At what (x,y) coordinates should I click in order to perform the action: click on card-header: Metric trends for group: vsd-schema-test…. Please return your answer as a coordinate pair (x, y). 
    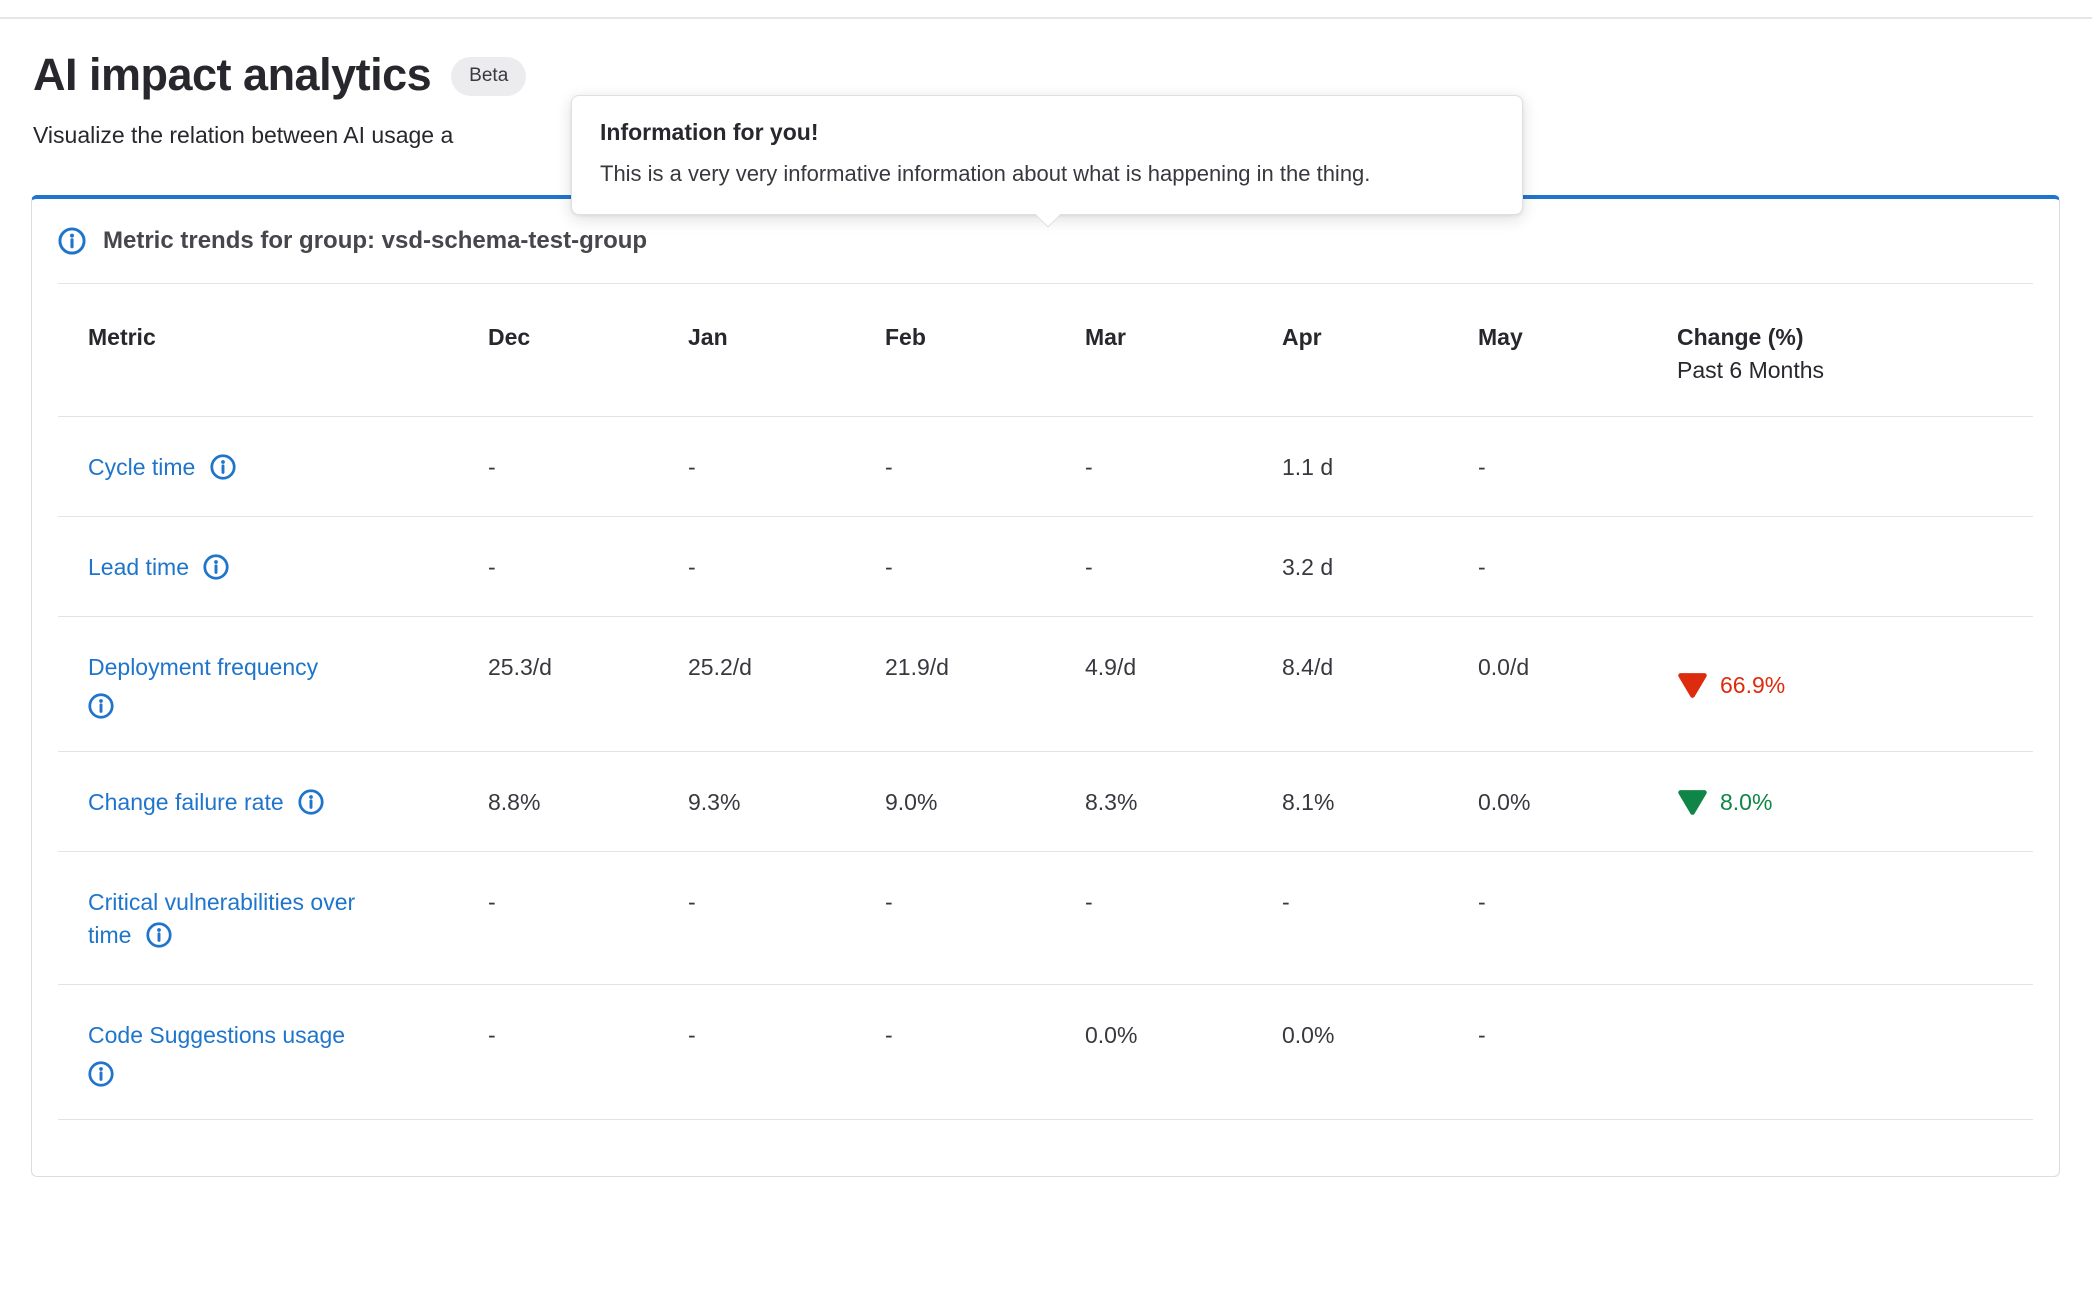
    Looking at the image, I should click on (1045, 241).